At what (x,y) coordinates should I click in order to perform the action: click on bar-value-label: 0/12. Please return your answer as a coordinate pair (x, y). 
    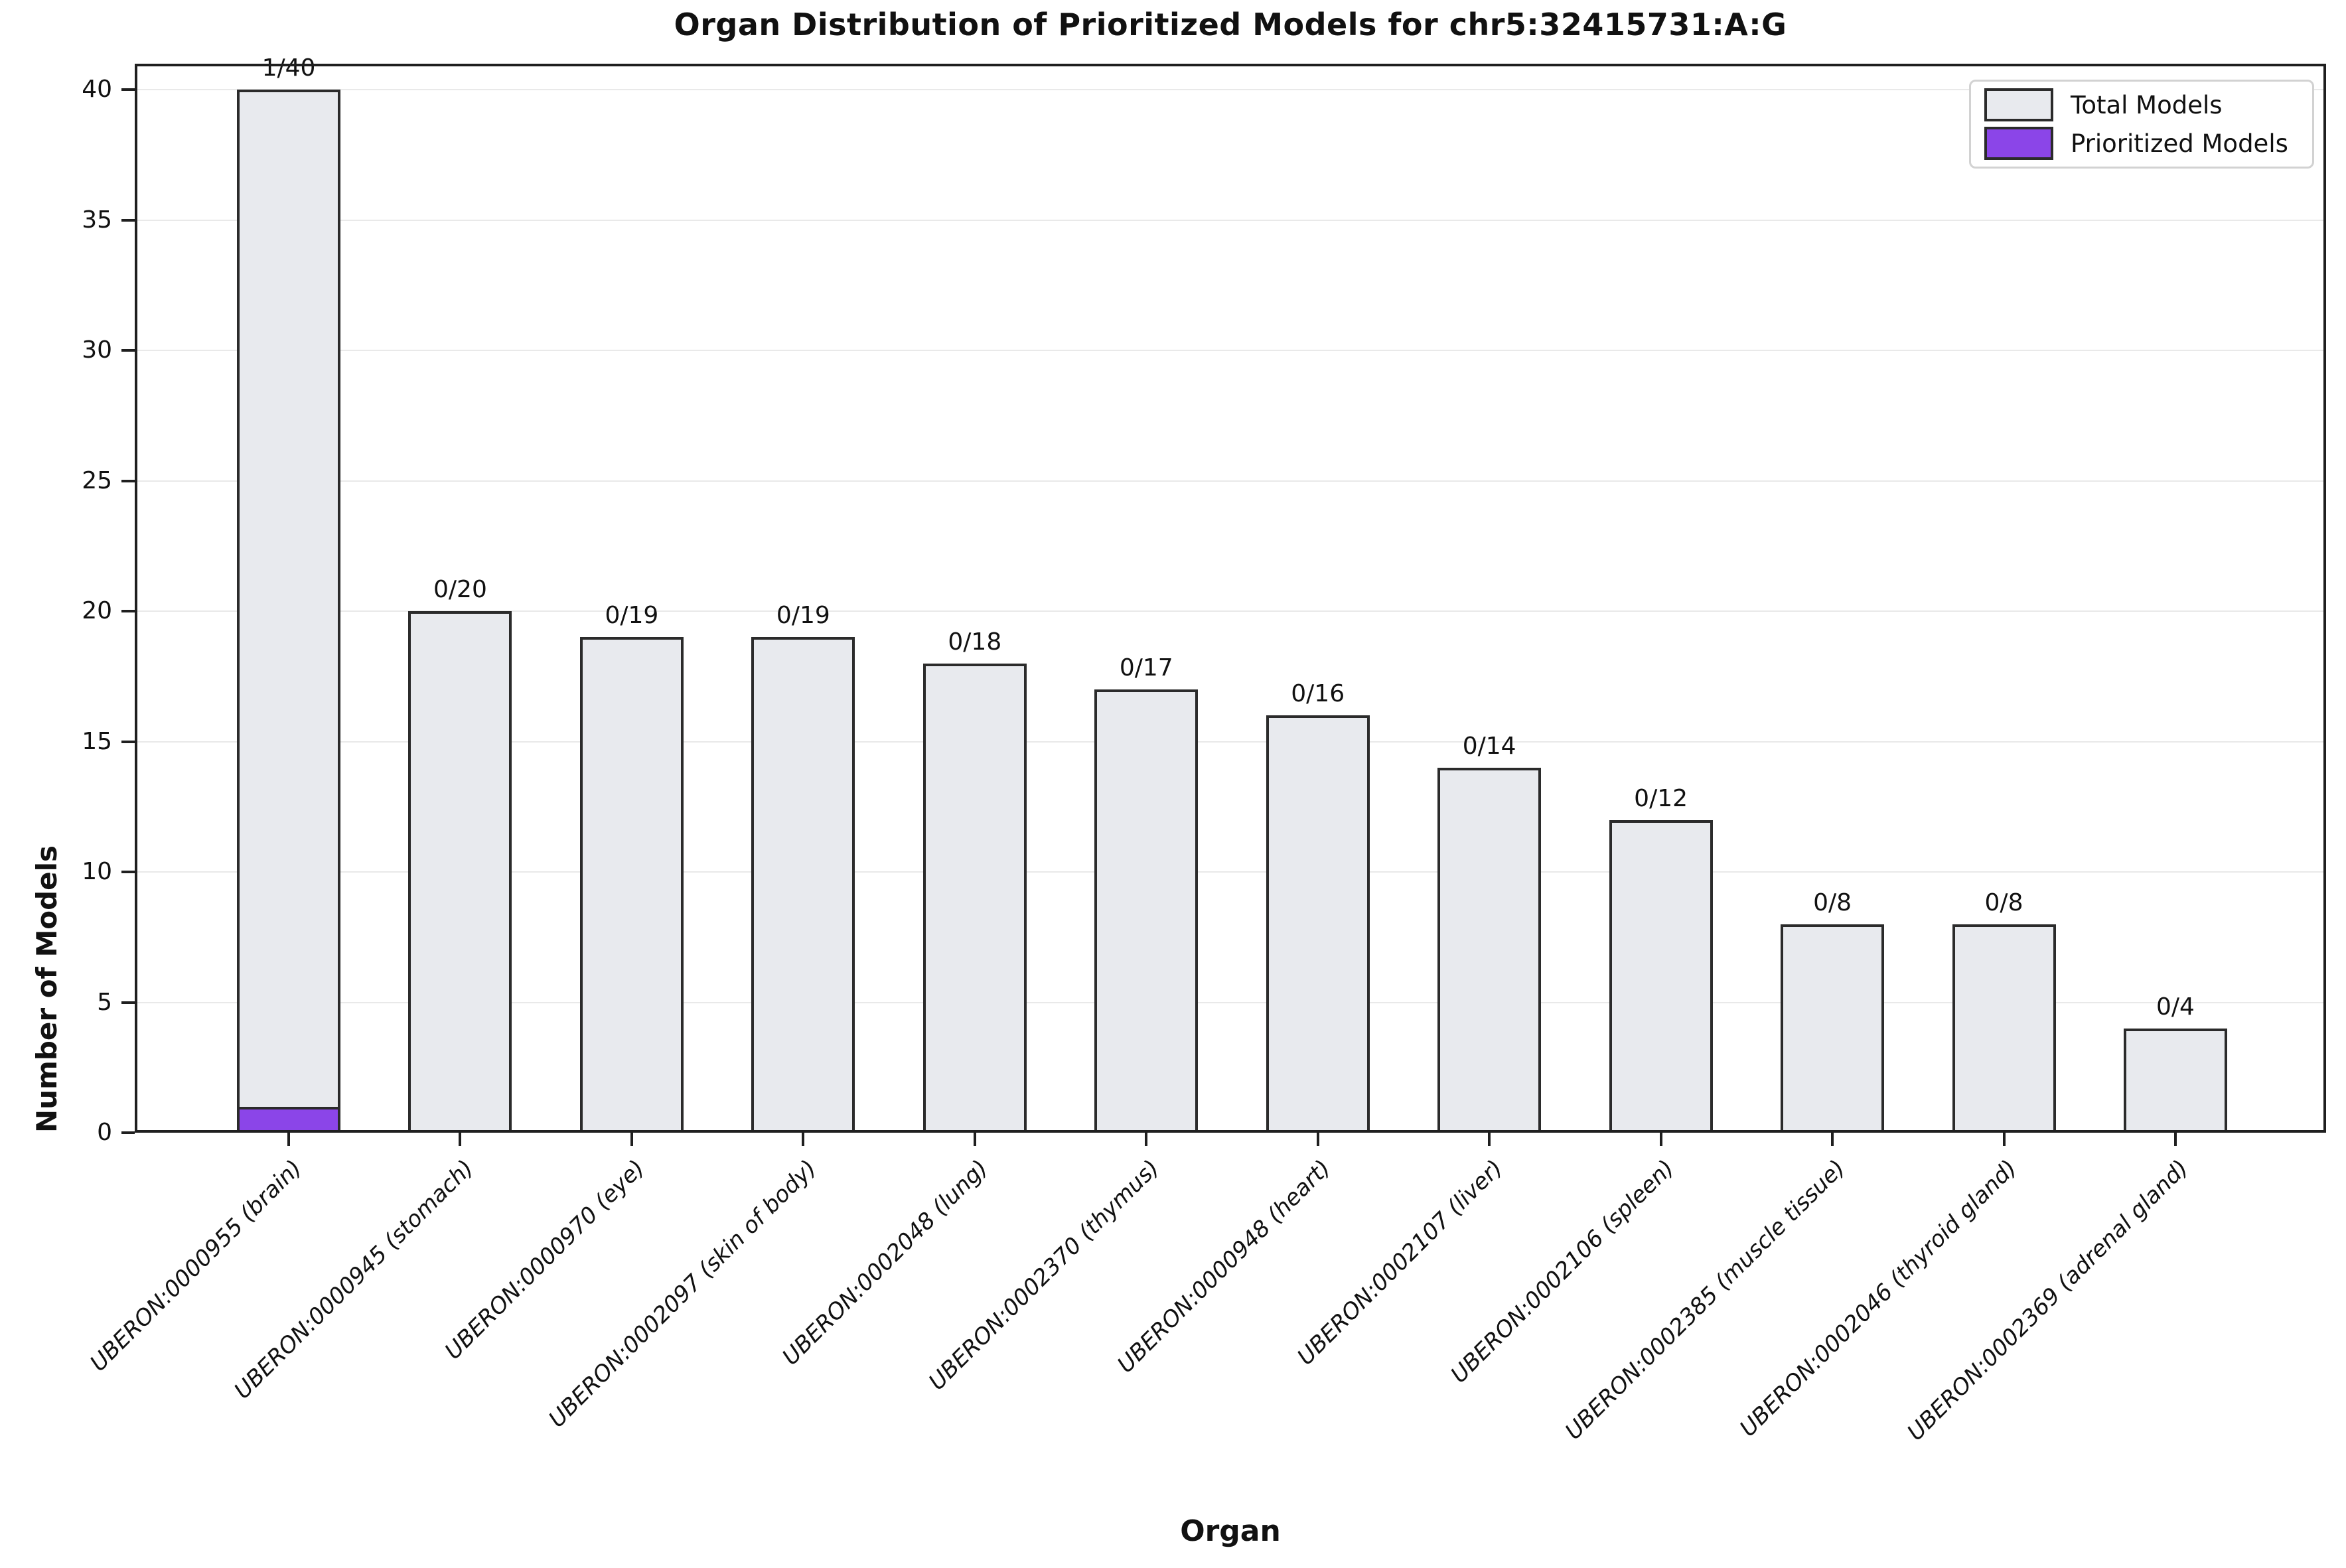
    Looking at the image, I should click on (1661, 798).